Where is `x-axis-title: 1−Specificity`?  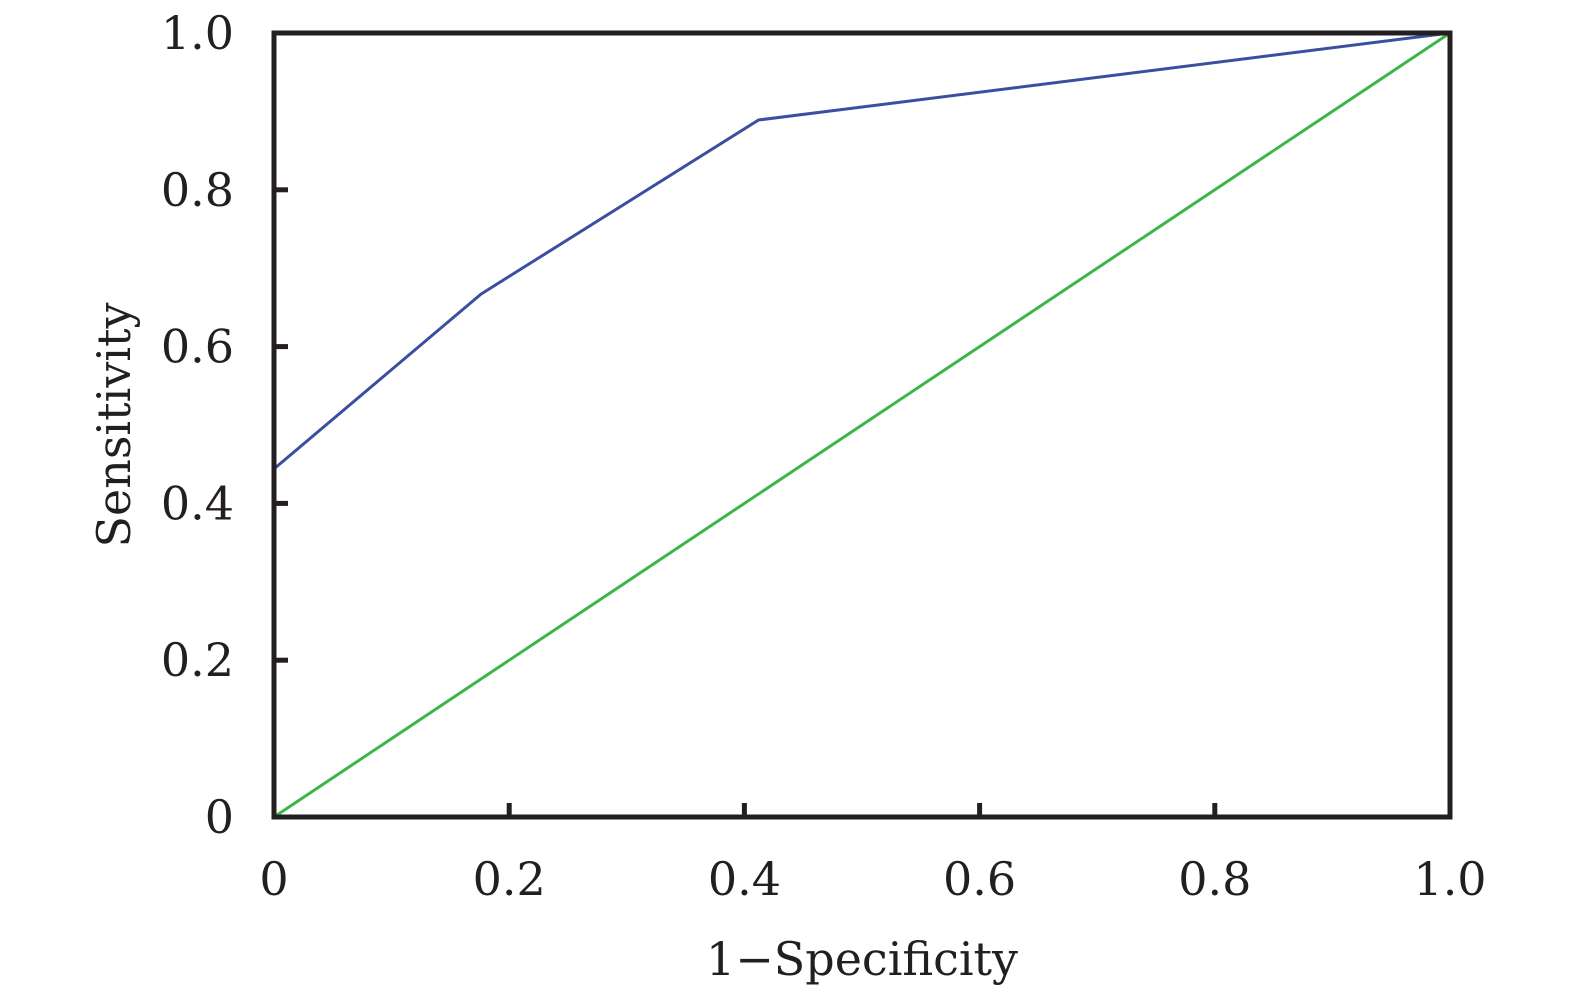
x-axis-title: 1−Specificity is located at coordinates (862, 959).